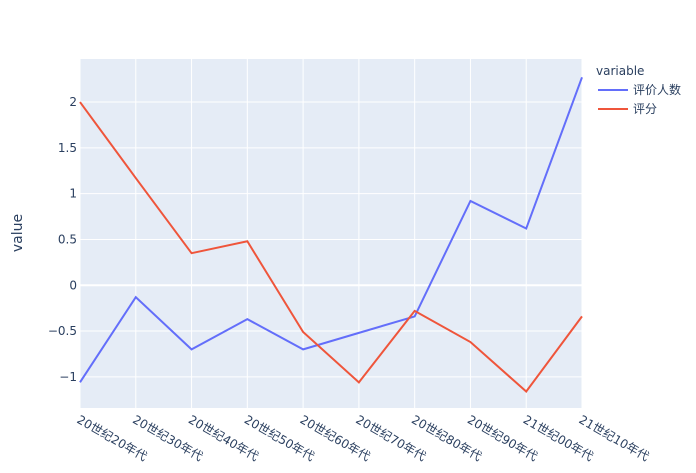  What do you see at coordinates (73, 285) in the screenshot?
I see `y-tick-label: 0` at bounding box center [73, 285].